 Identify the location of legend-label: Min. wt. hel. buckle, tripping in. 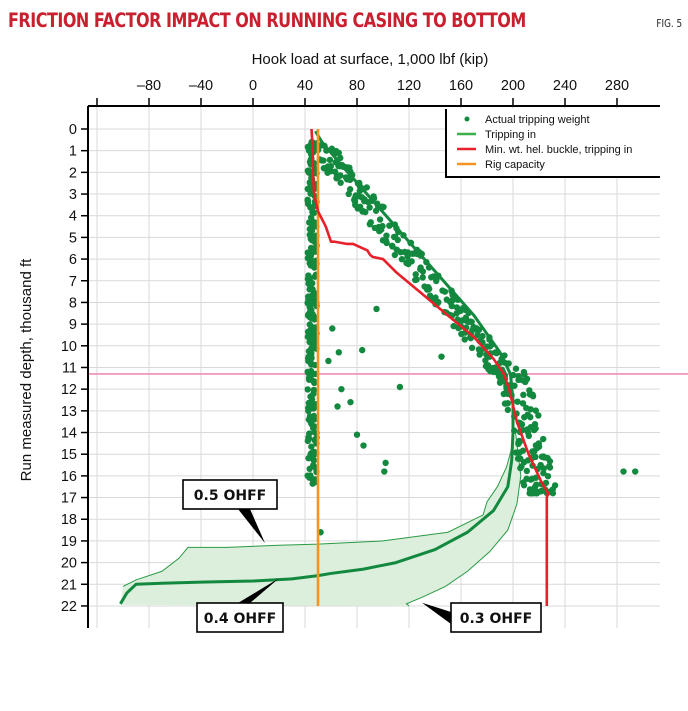
(558, 150).